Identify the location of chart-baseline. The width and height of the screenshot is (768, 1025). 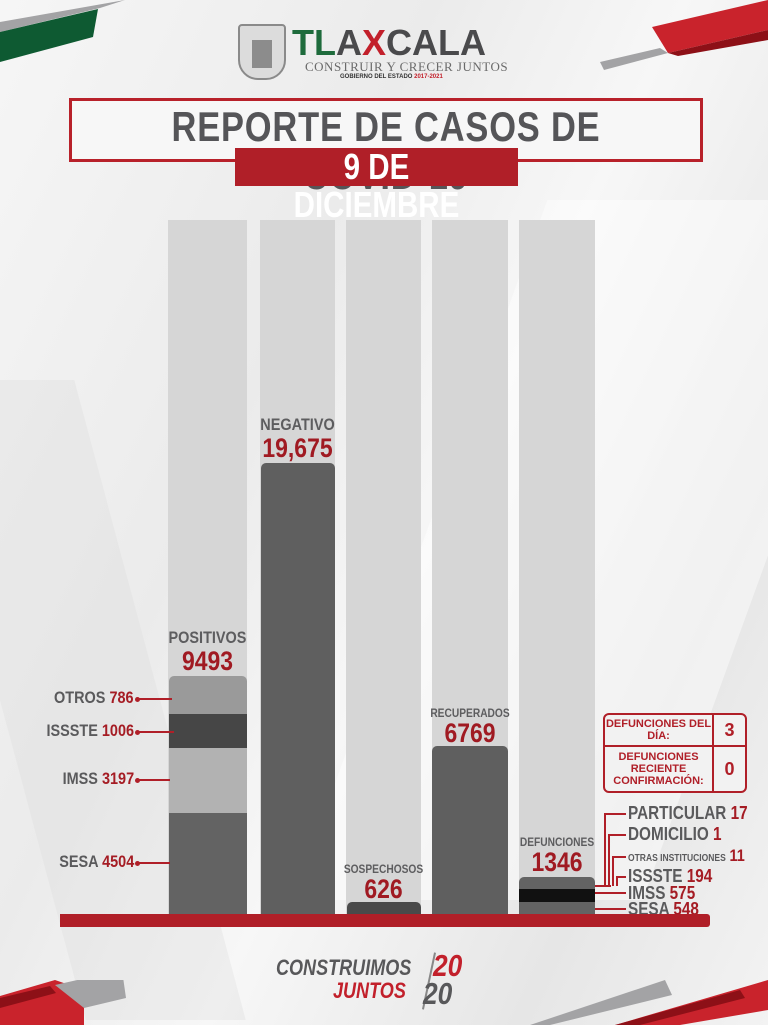
(385, 920).